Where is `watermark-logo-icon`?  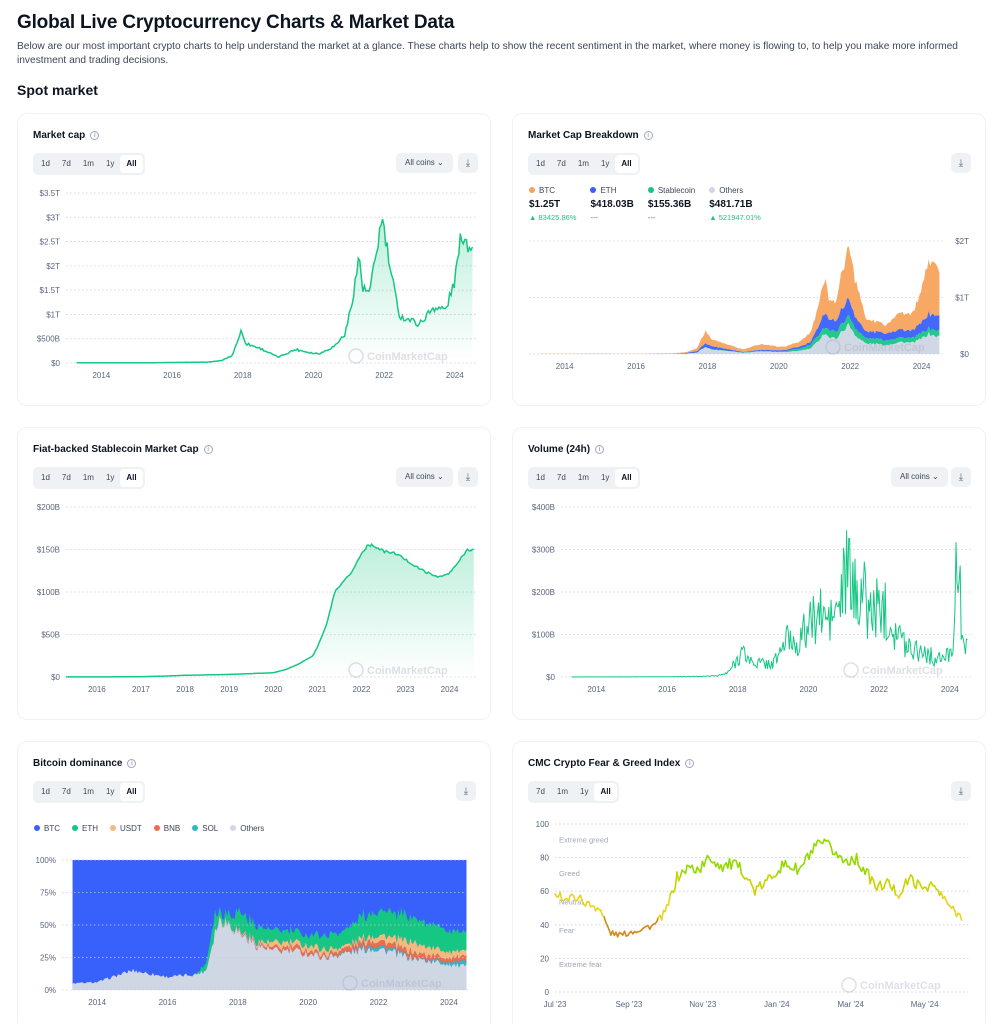 watermark-logo-icon is located at coordinates (833, 347).